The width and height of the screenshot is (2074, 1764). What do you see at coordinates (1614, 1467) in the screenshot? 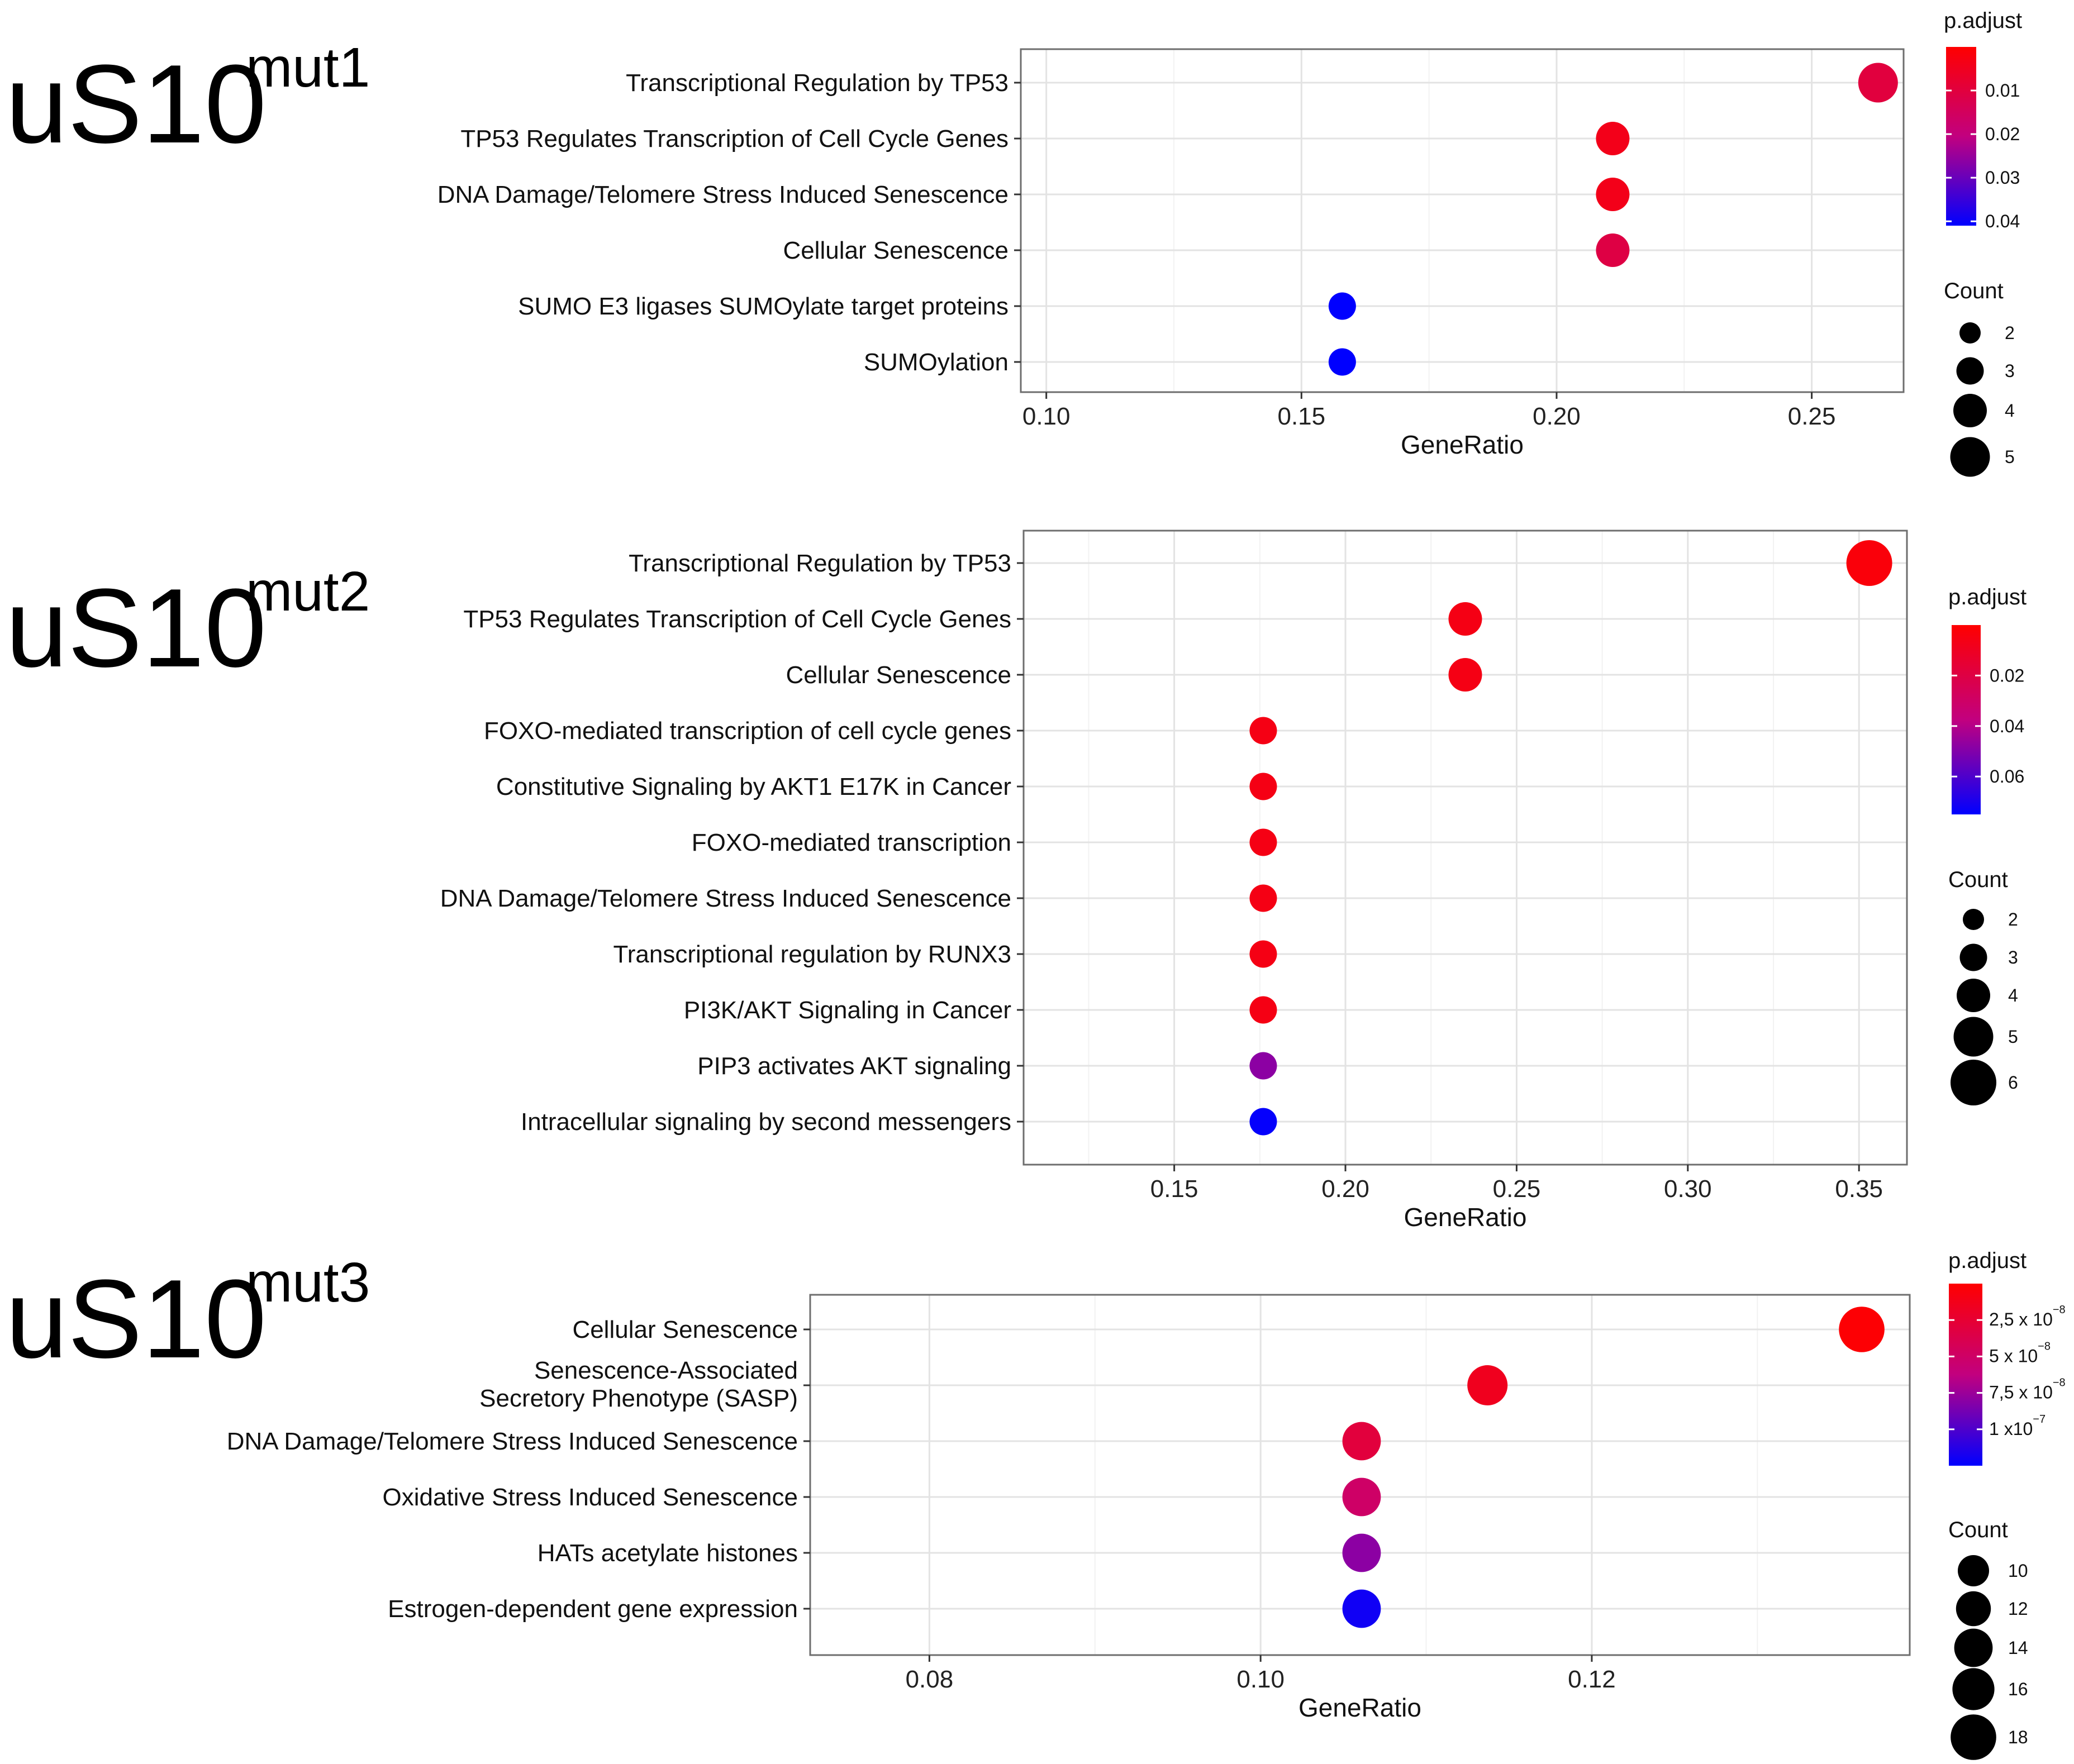
I see `data-points` at bounding box center [1614, 1467].